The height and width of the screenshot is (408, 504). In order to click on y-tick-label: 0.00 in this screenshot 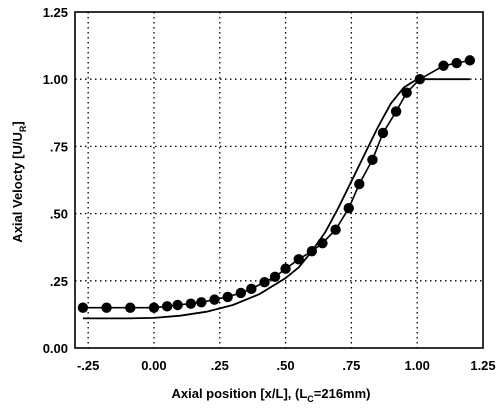, I will do `click(55, 348)`.